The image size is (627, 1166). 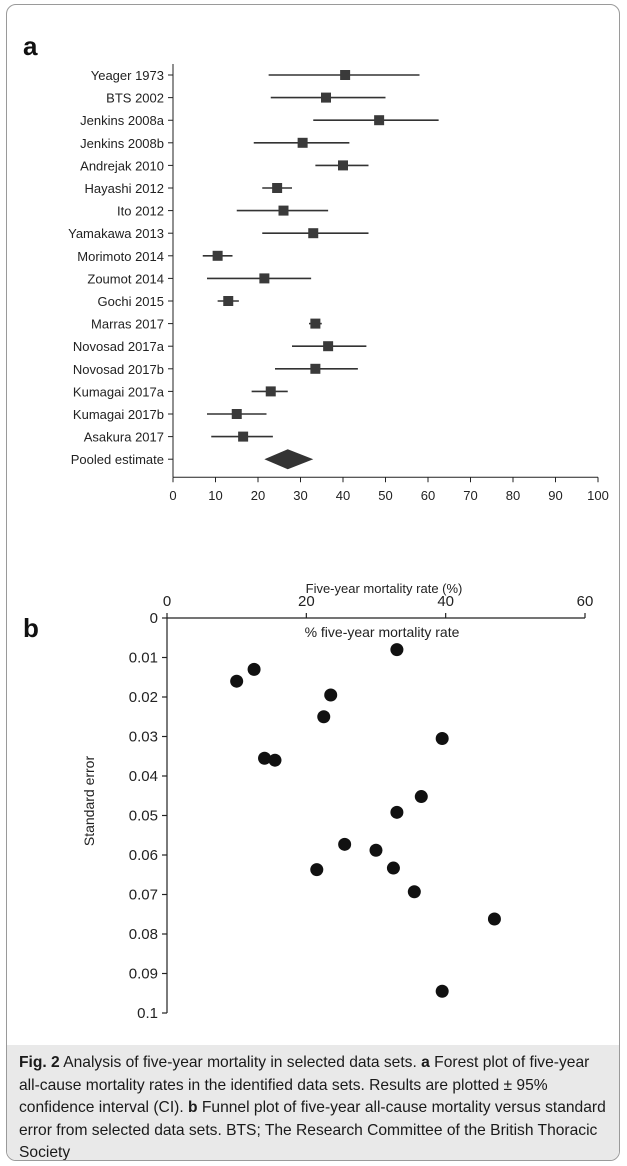 I want to click on forest-x-tick-label: 90, so click(x=555, y=495).